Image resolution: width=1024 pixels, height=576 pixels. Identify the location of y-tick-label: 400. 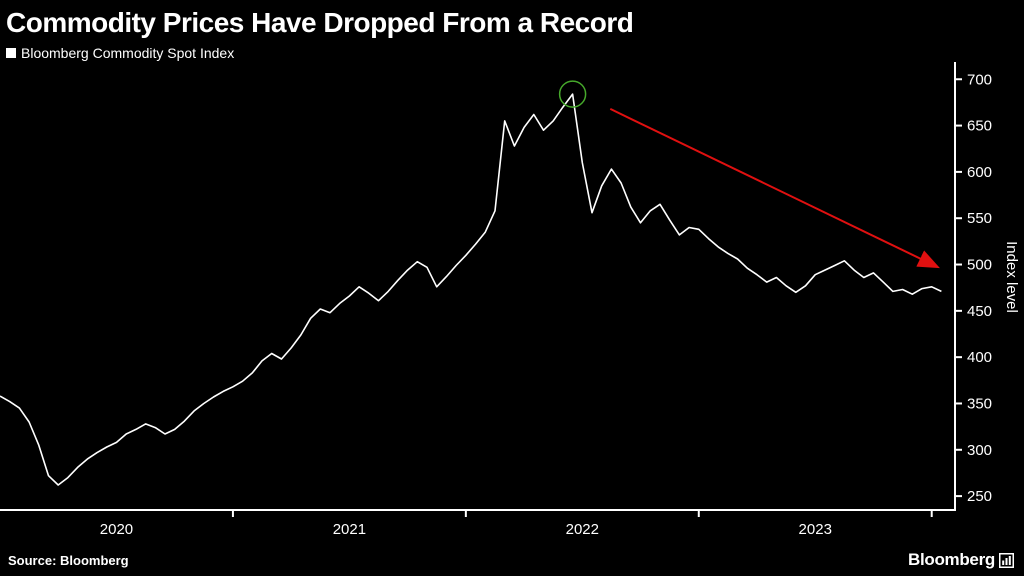
(979, 357).